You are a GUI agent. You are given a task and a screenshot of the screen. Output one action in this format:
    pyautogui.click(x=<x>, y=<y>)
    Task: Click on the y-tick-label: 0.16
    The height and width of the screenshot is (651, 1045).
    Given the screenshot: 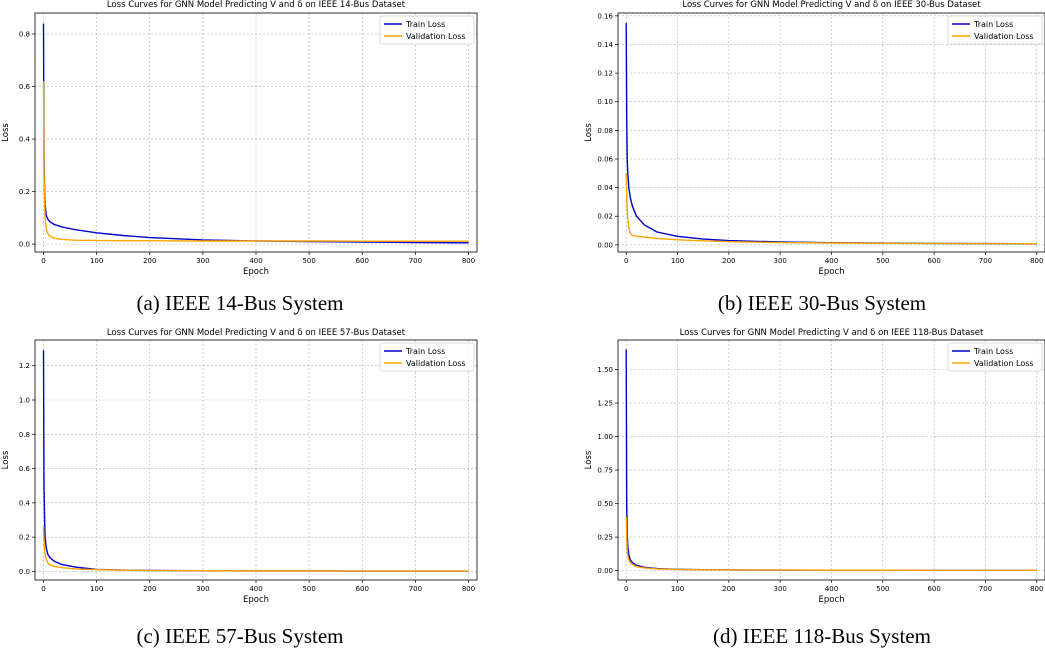 What is the action you would take?
    pyautogui.click(x=605, y=16)
    